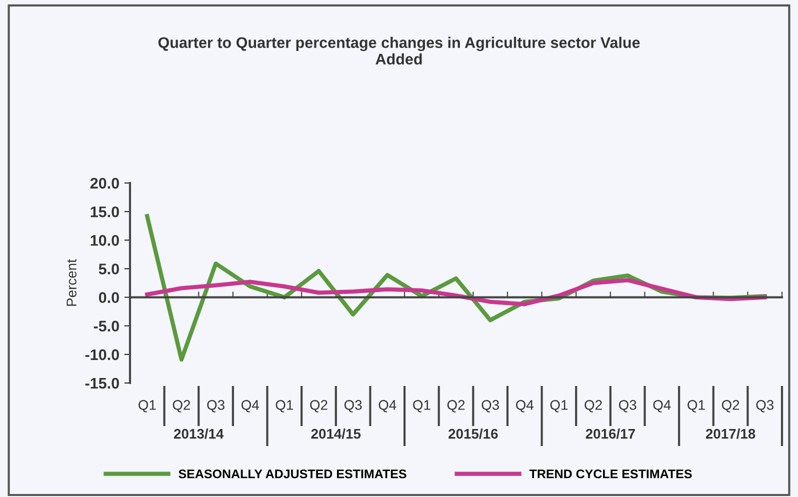  I want to click on y-axis-title: Percent, so click(71, 282).